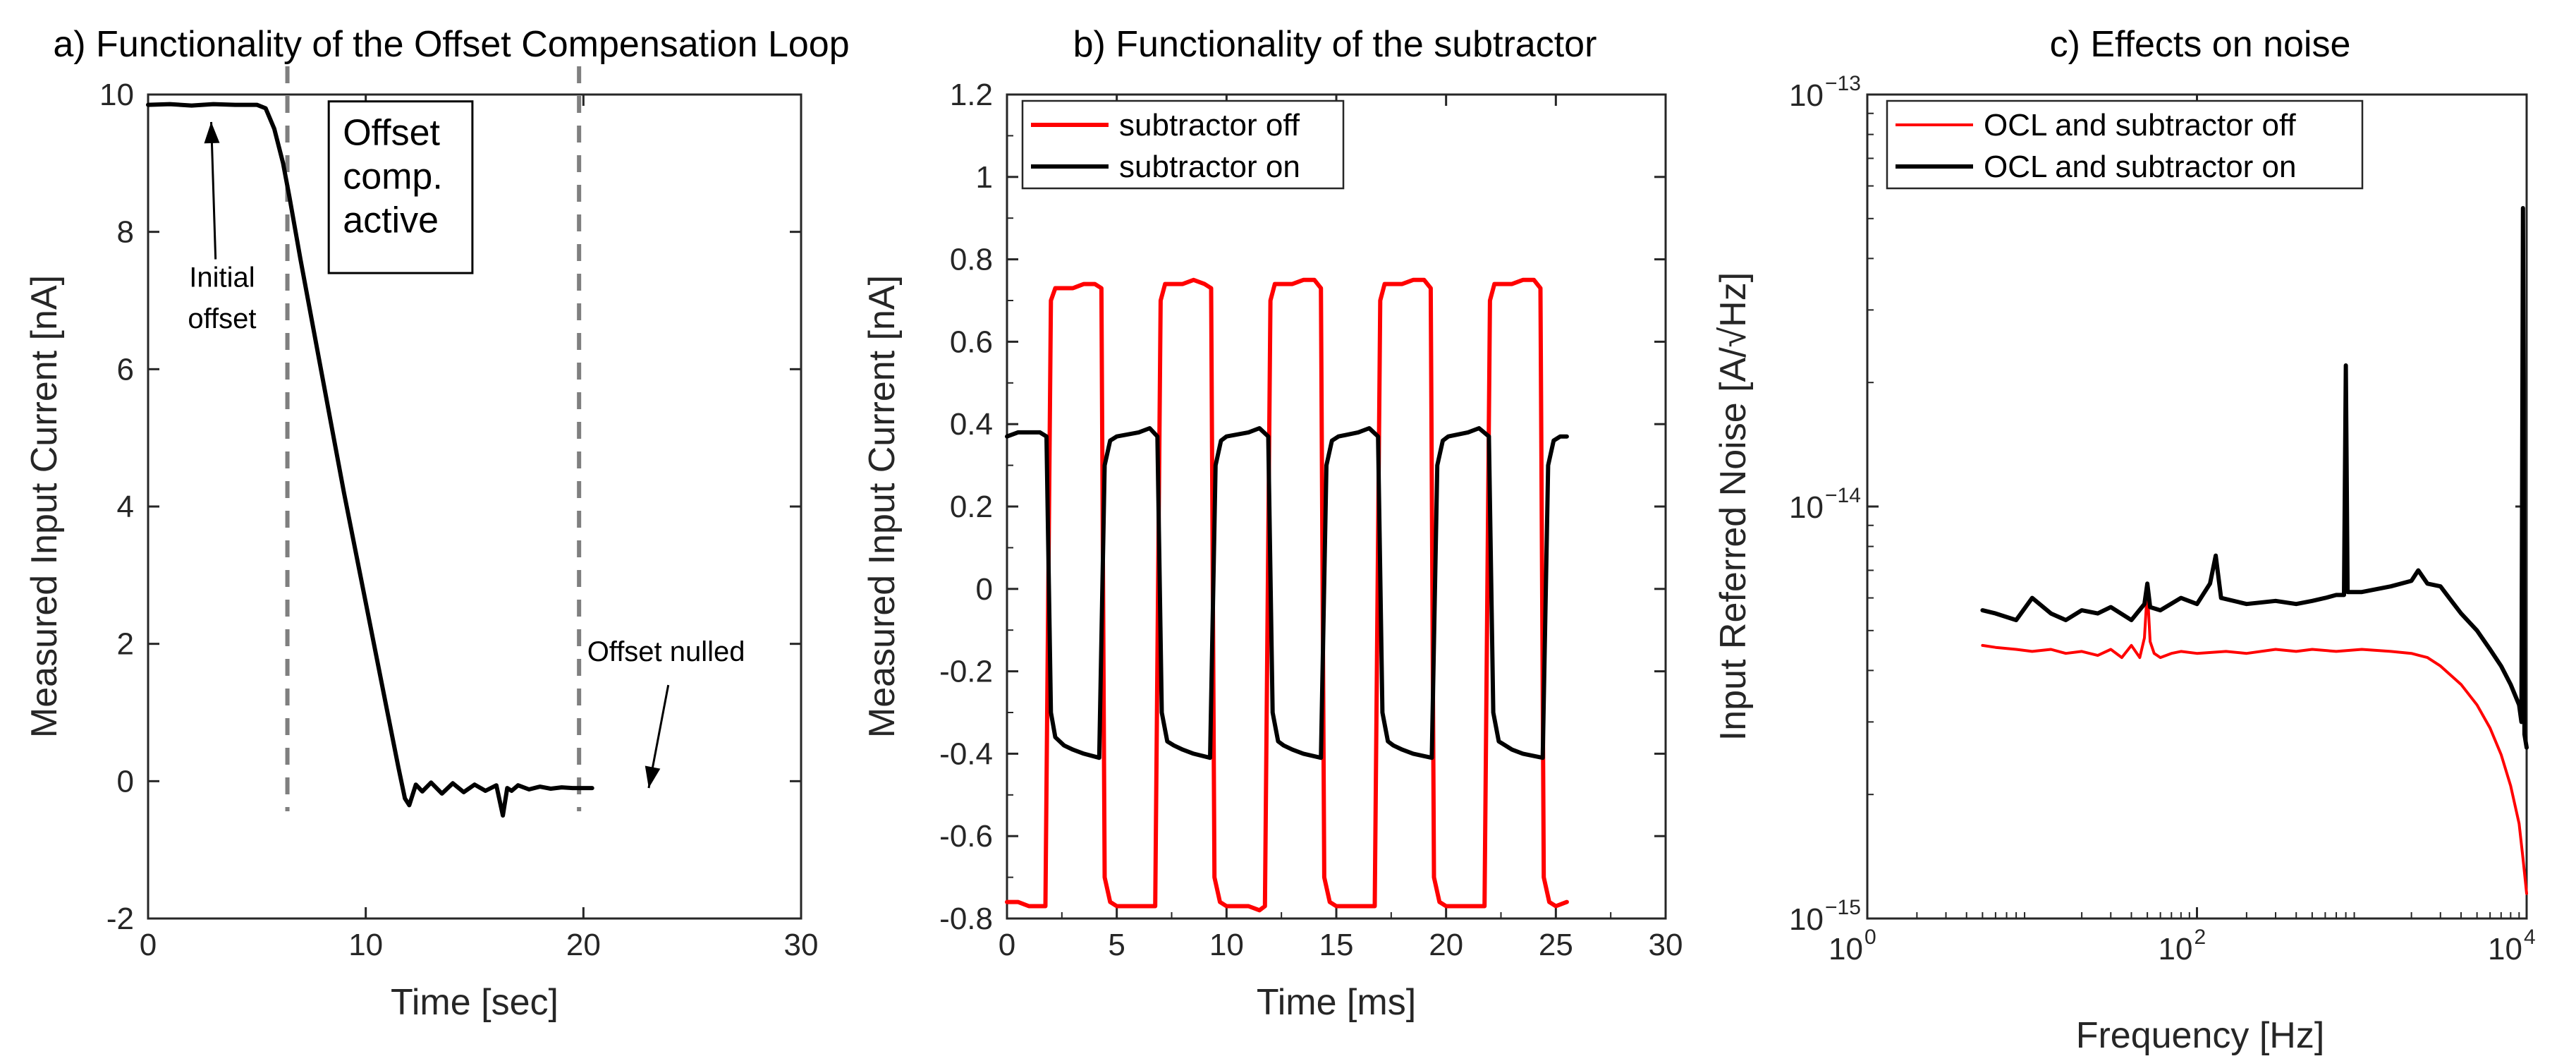 The width and height of the screenshot is (2576, 1061). What do you see at coordinates (1210, 125) in the screenshot?
I see `legend-label-subtractor-off: subtractor off` at bounding box center [1210, 125].